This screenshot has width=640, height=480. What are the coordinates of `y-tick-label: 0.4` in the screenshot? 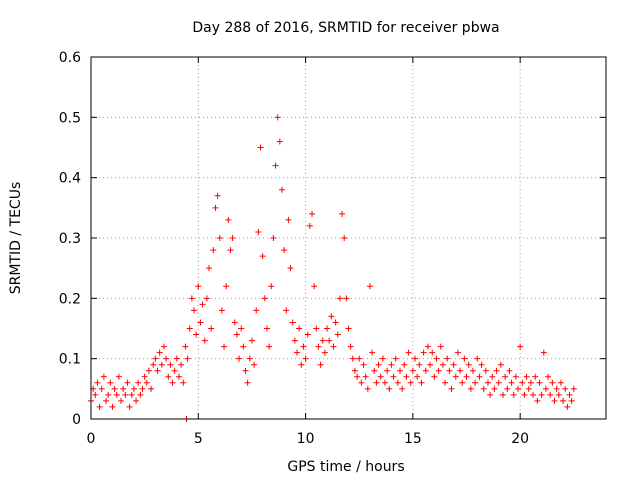 It's located at (70, 179).